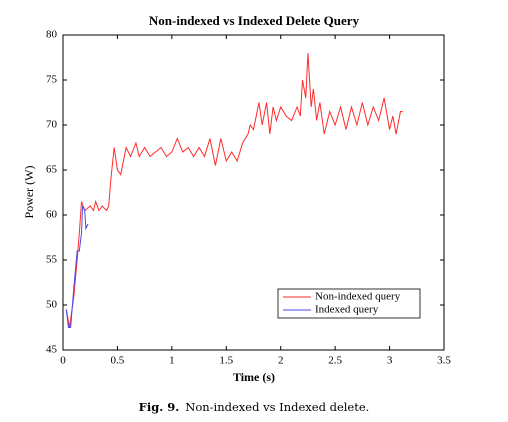 The width and height of the screenshot is (508, 422). I want to click on y-tick-label: 70, so click(52, 125).